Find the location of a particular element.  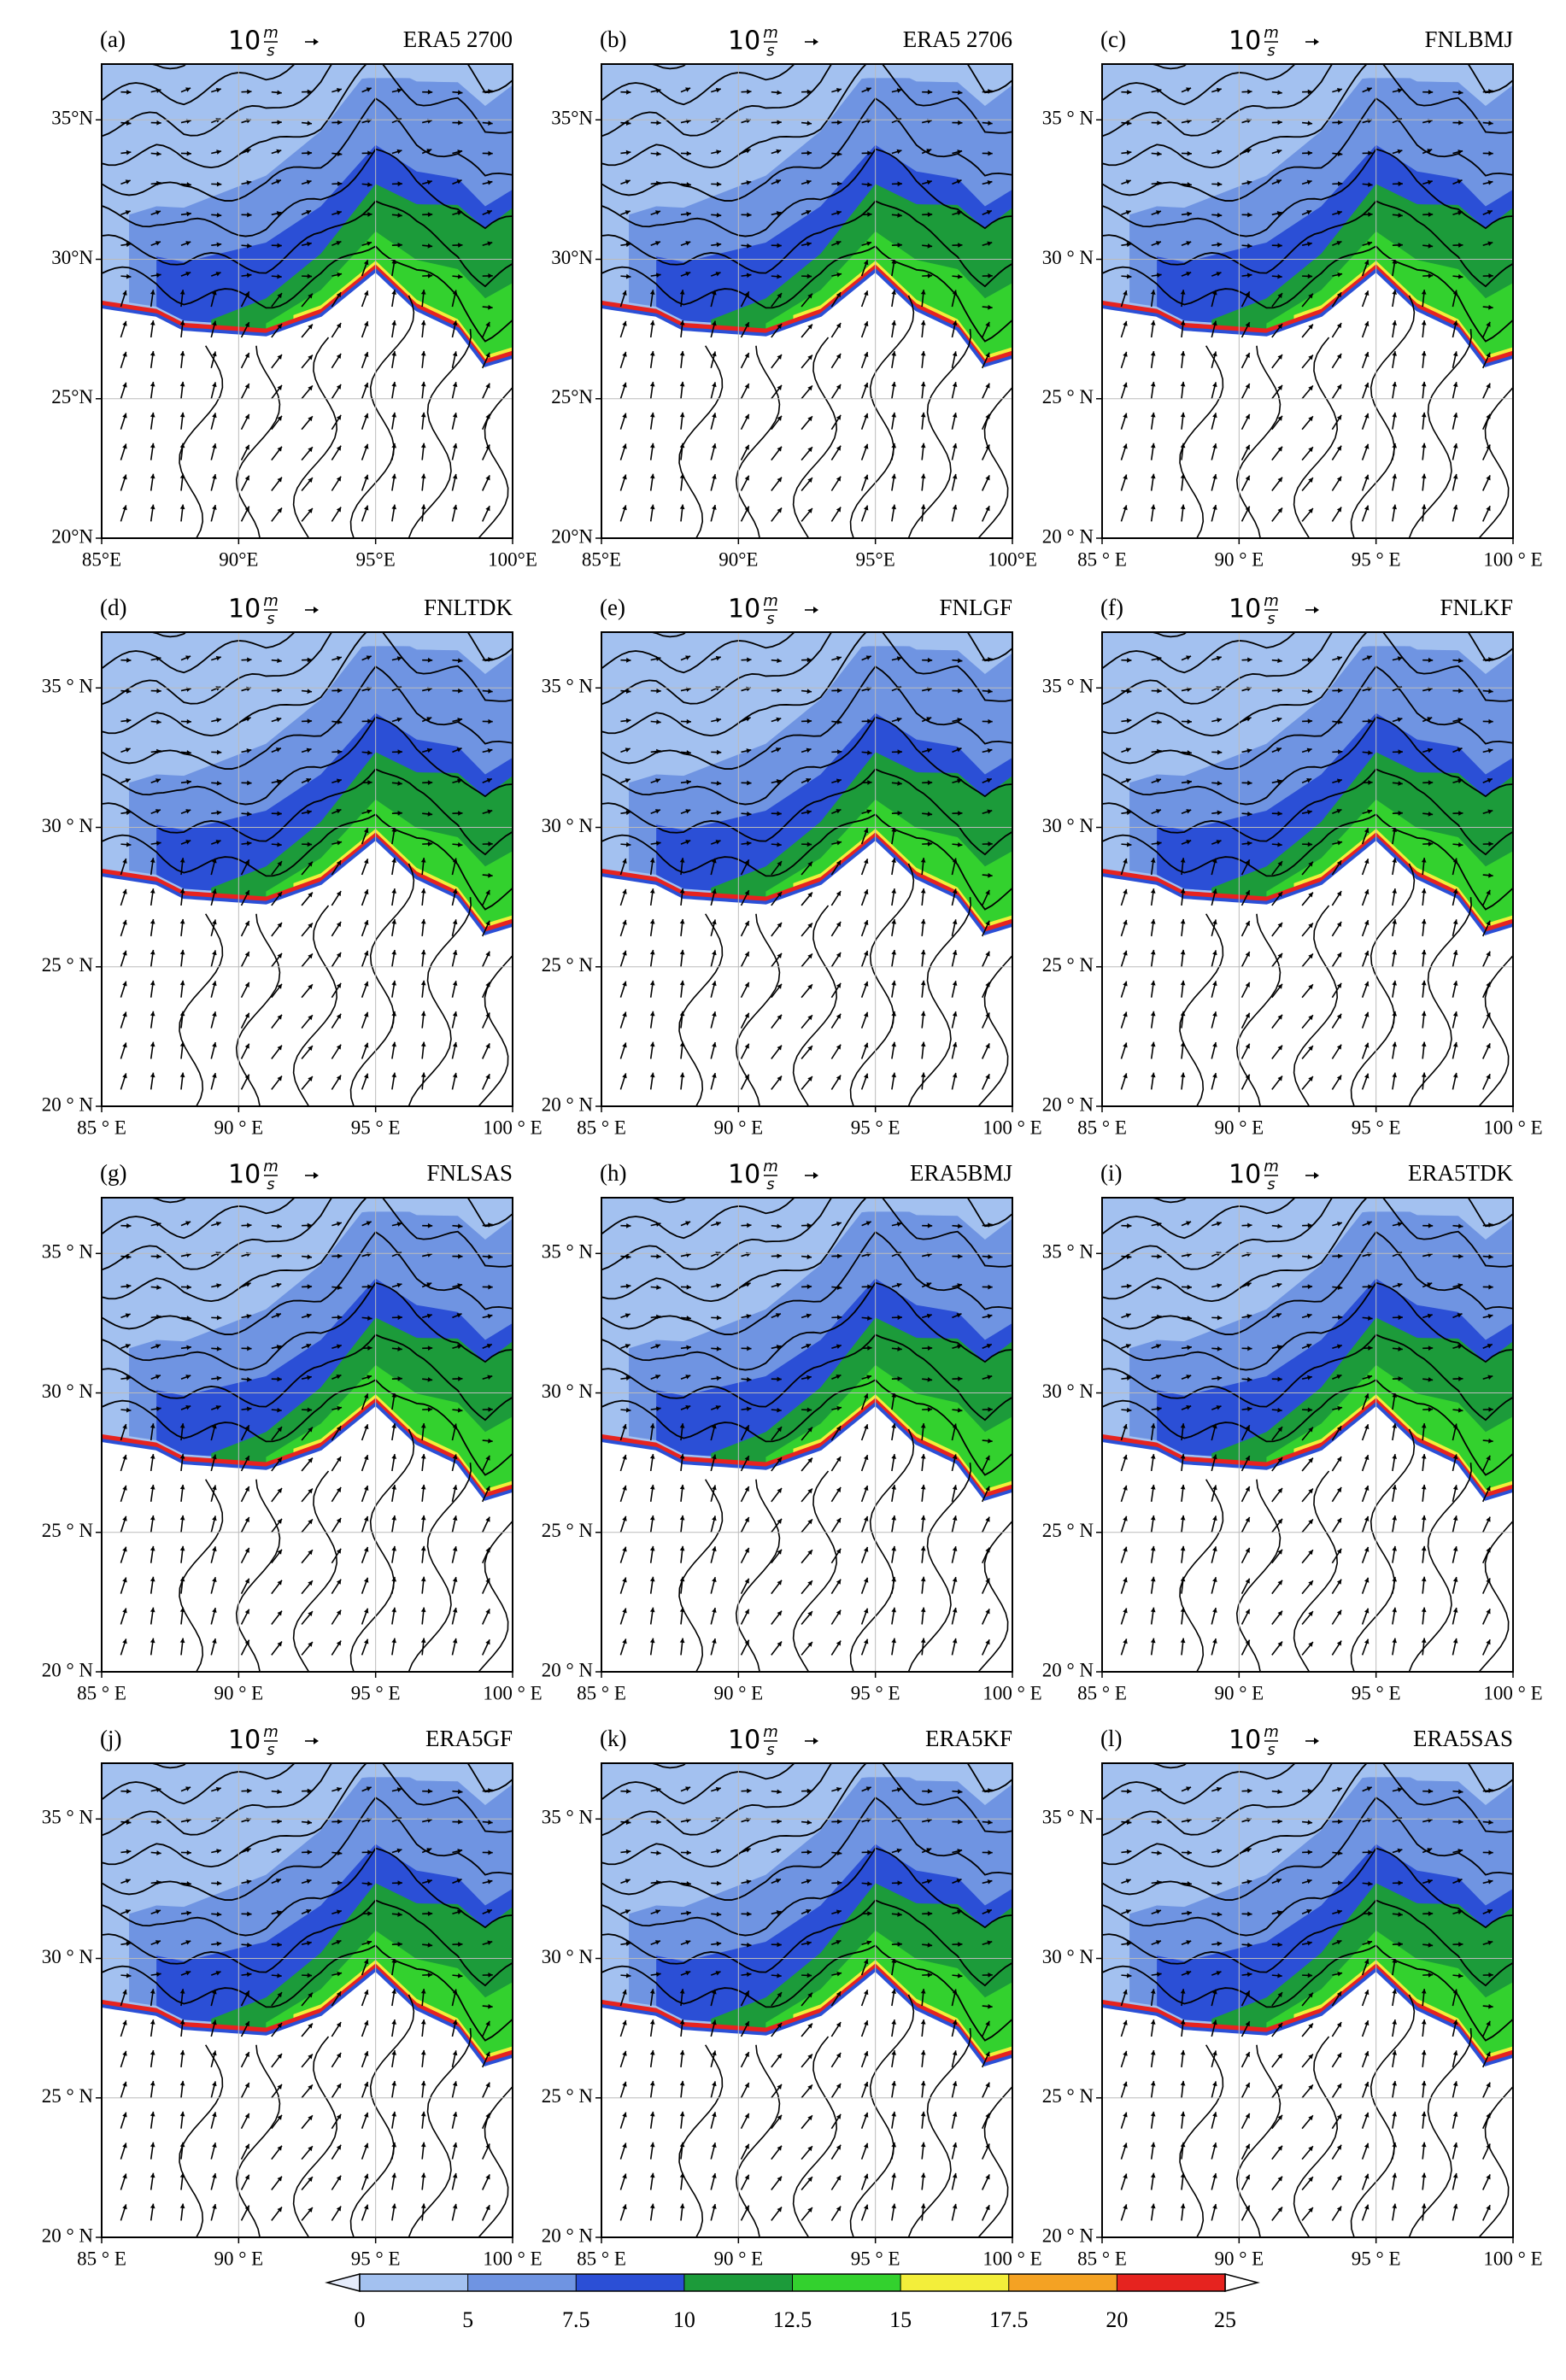

vector-scale-unit: m is located at coordinates (271, 1732).